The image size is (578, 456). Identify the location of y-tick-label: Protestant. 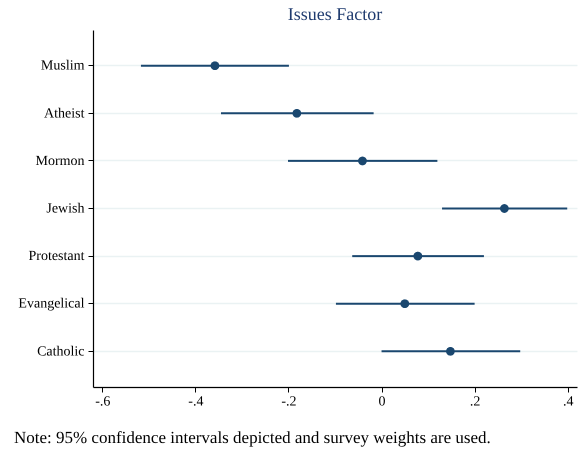
(56, 256).